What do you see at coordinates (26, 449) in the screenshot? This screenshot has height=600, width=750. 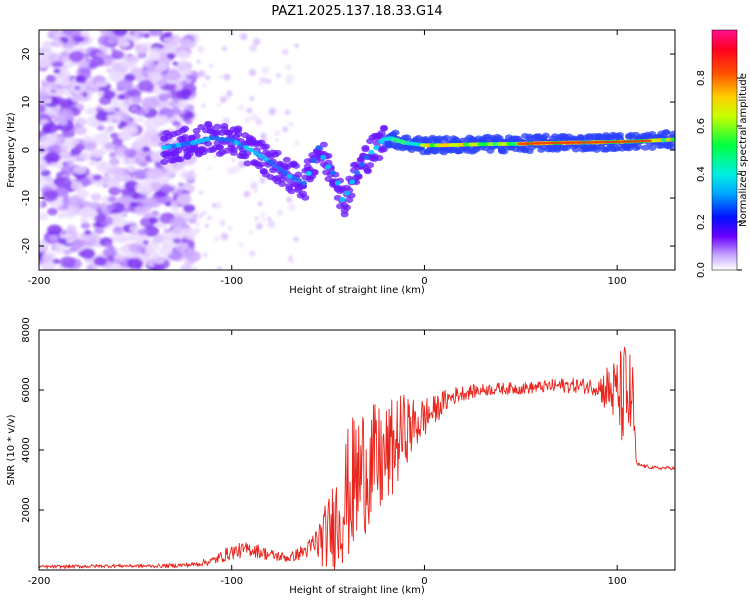 I see `snr-y-tick-label: 4000` at bounding box center [26, 449].